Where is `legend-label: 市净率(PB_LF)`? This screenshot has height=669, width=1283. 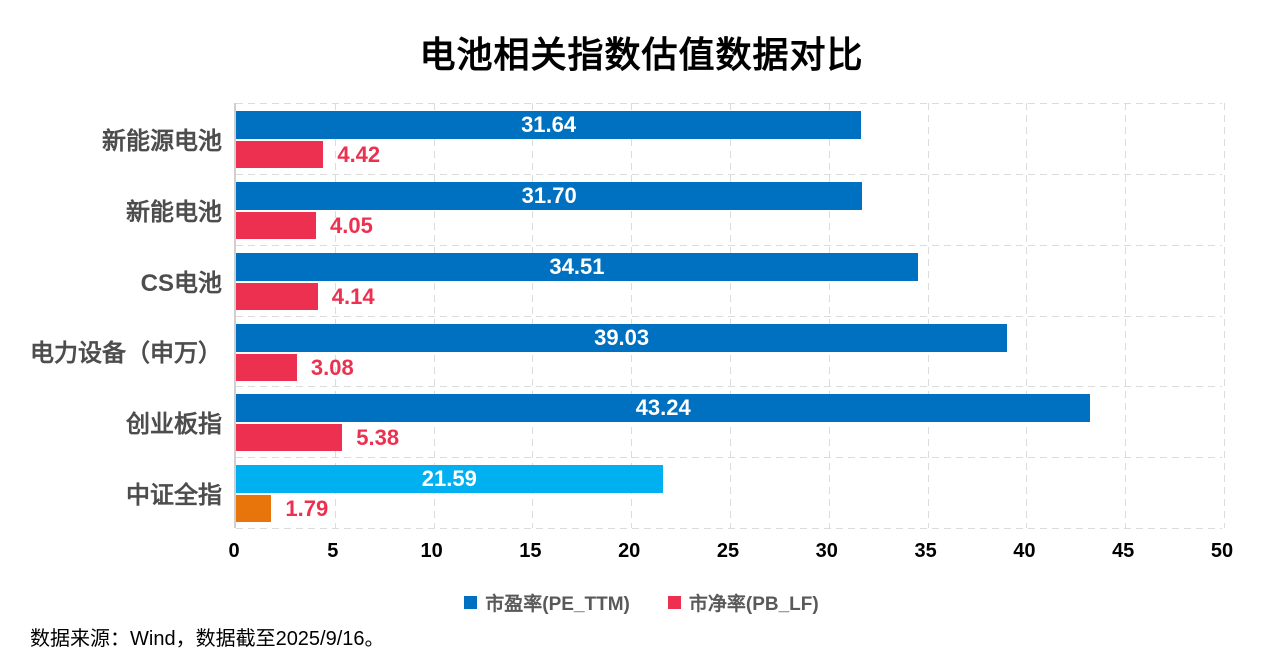
legend-label: 市净率(PB_LF) is located at coordinates (753, 604).